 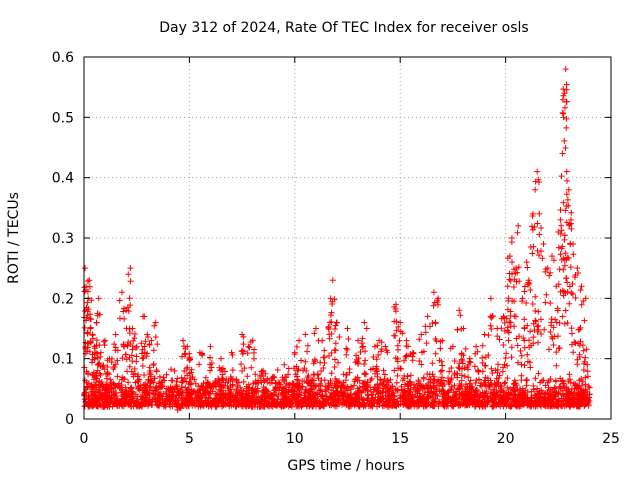 I want to click on x-tick-labels: 0 5 10 15 20 25, so click(x=350, y=439).